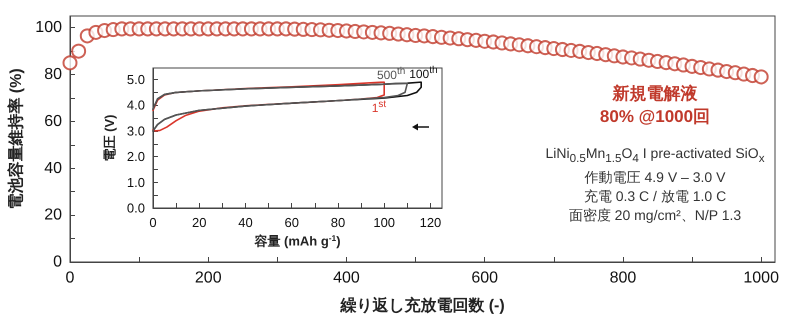 Image resolution: width=800 pixels, height=333 pixels. What do you see at coordinates (53, 75) in the screenshot?
I see `y-tick-label: 80` at bounding box center [53, 75].